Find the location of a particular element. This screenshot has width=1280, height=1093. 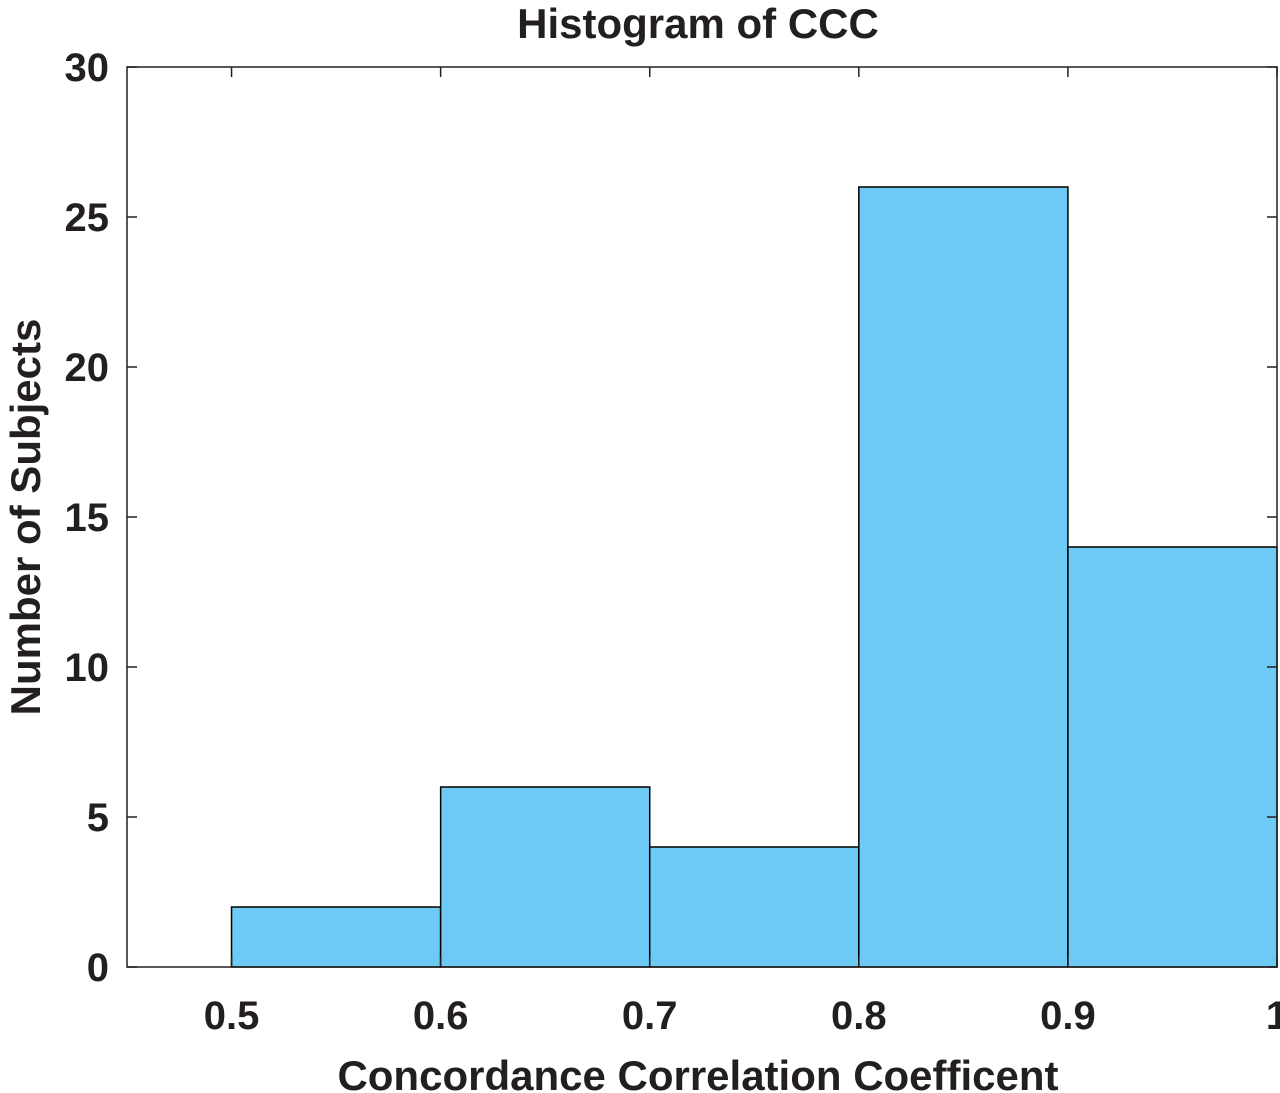

x-tick-label-3: 0.7 is located at coordinates (650, 1016).